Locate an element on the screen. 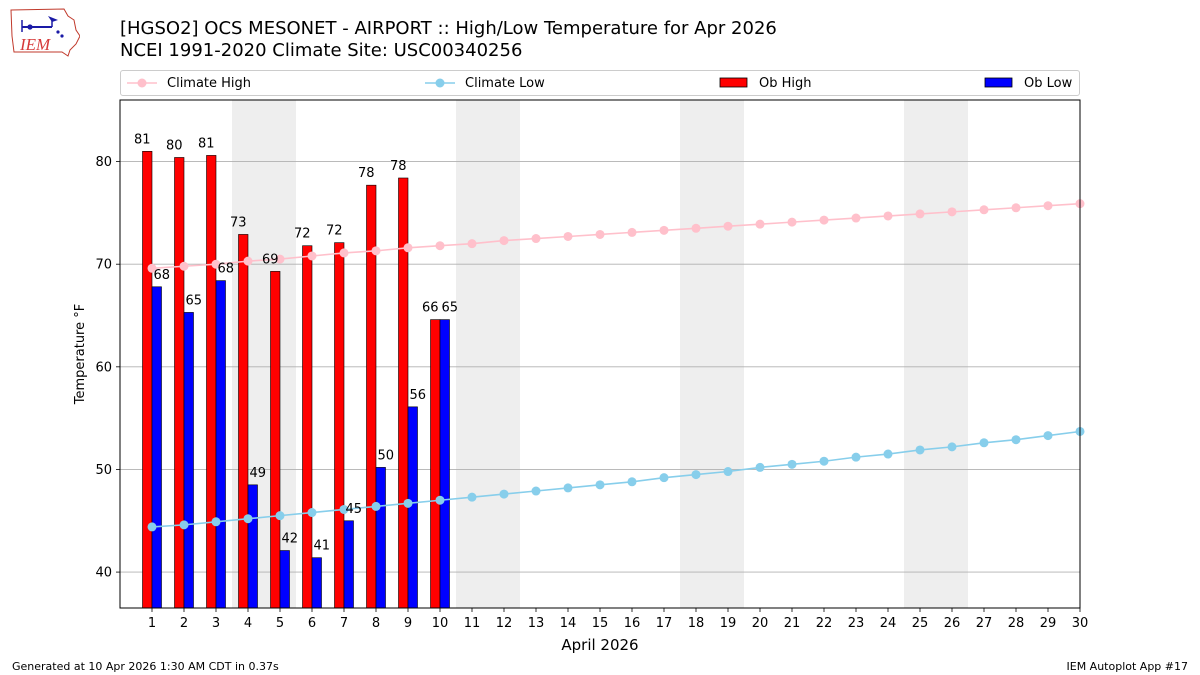 Image resolution: width=1200 pixels, height=675 pixels. chart-subtitle: NCEI 1991-2020 Climate Site: USC00340256 is located at coordinates (321, 50).